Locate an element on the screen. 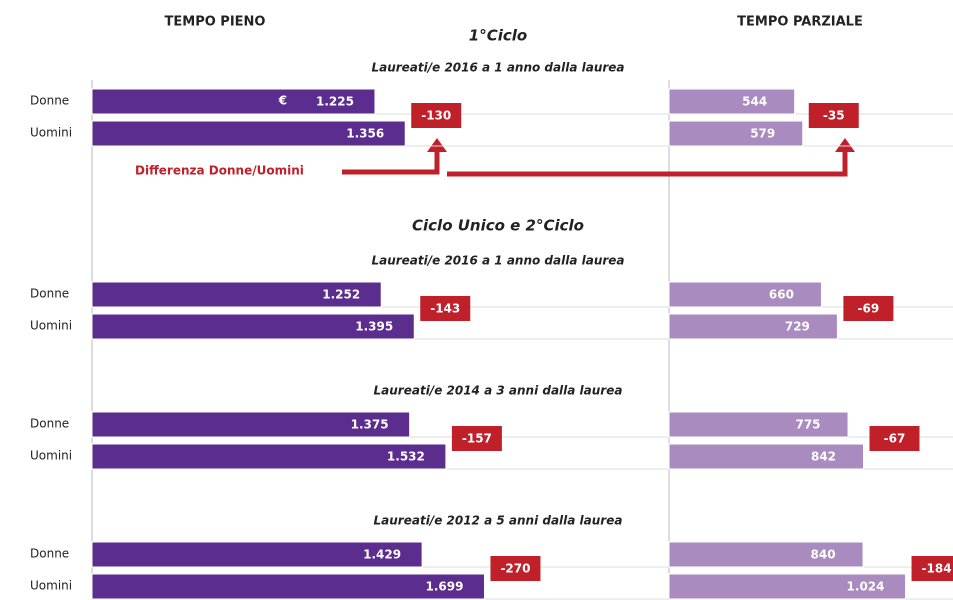 The image size is (953, 600). group-title: Laureati/e 2014 a 3 anni dalla laurea is located at coordinates (498, 391).